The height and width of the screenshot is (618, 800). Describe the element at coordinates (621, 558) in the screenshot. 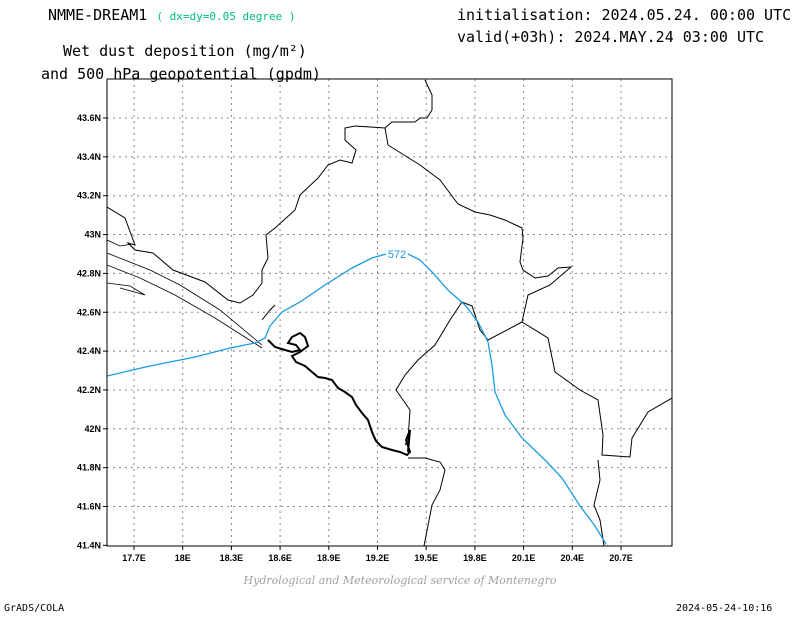

I see `longitude-label: 20.7E` at that location.